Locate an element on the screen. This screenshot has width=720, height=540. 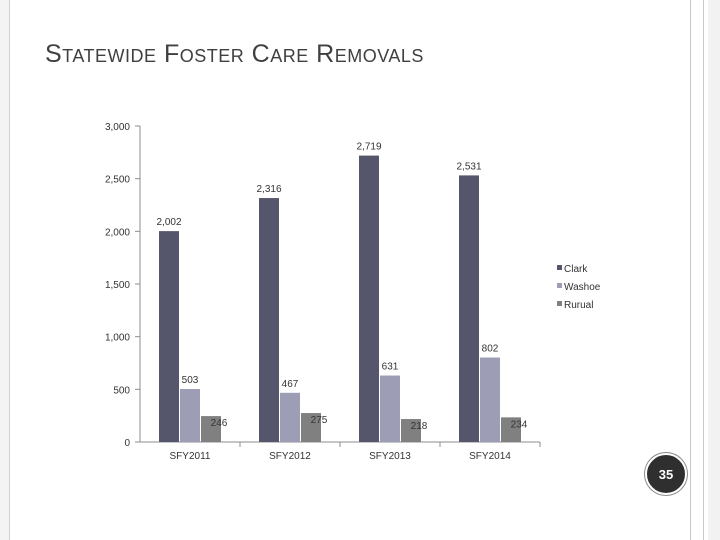
slide-right-edge is located at coordinates (714, 270).